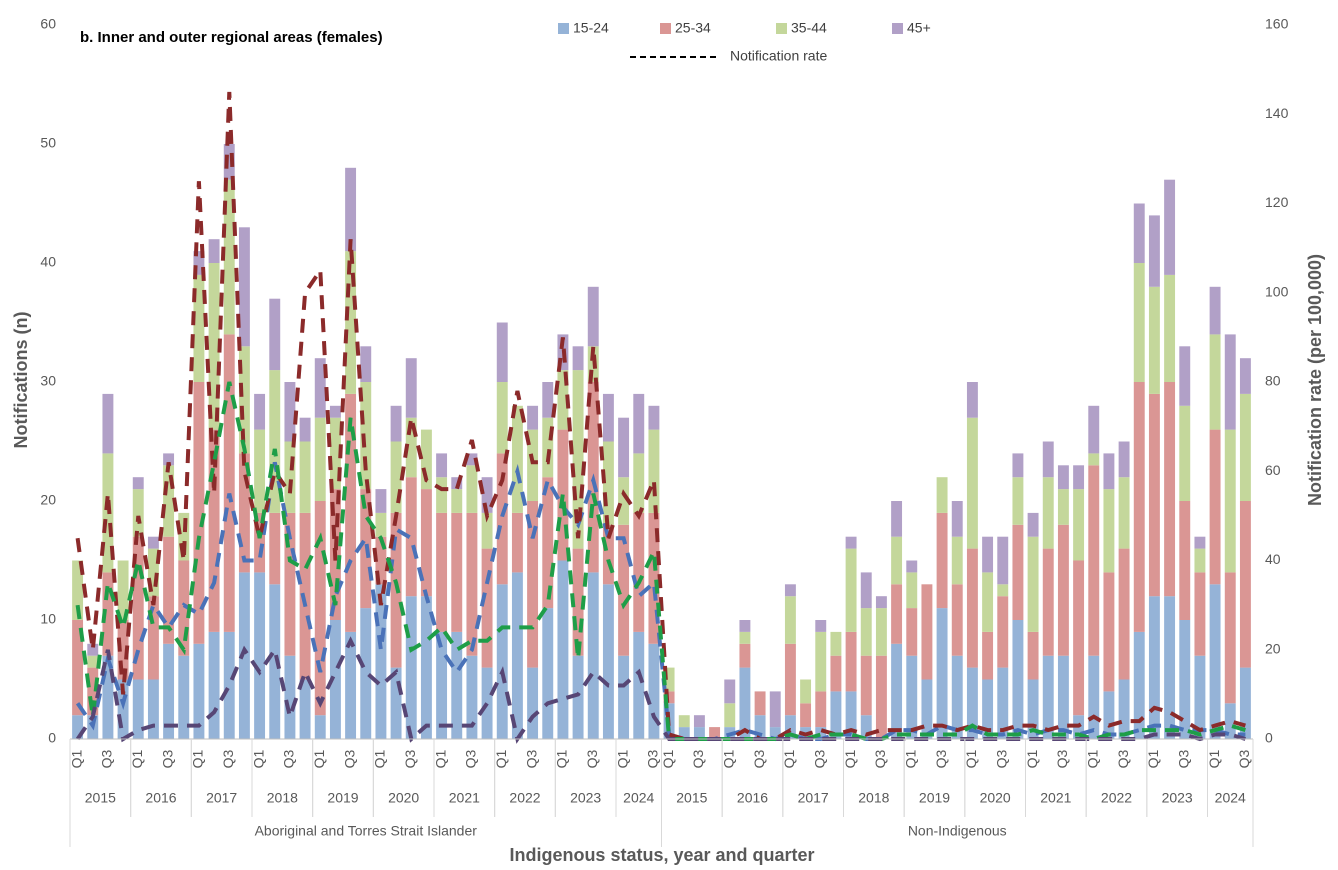 The width and height of the screenshot is (1338, 870). Describe the element at coordinates (1269, 738) in the screenshot. I see `y2-tick-label: 0` at that location.